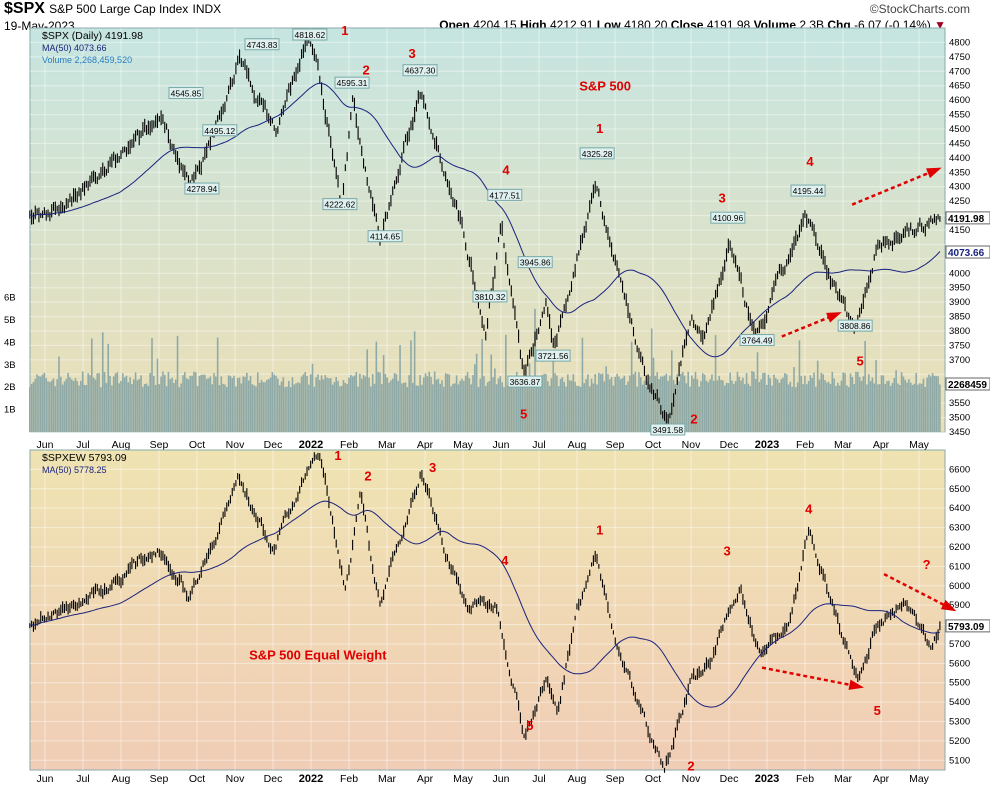 Image resolution: width=990 pixels, height=788 pixels. I want to click on y-tick-label: 4250, so click(959, 201).